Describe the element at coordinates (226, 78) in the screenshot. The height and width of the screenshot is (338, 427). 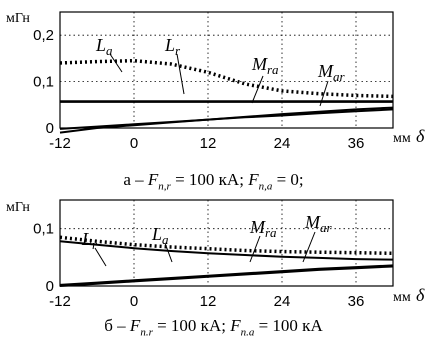
I see `series-line-a-la` at that location.